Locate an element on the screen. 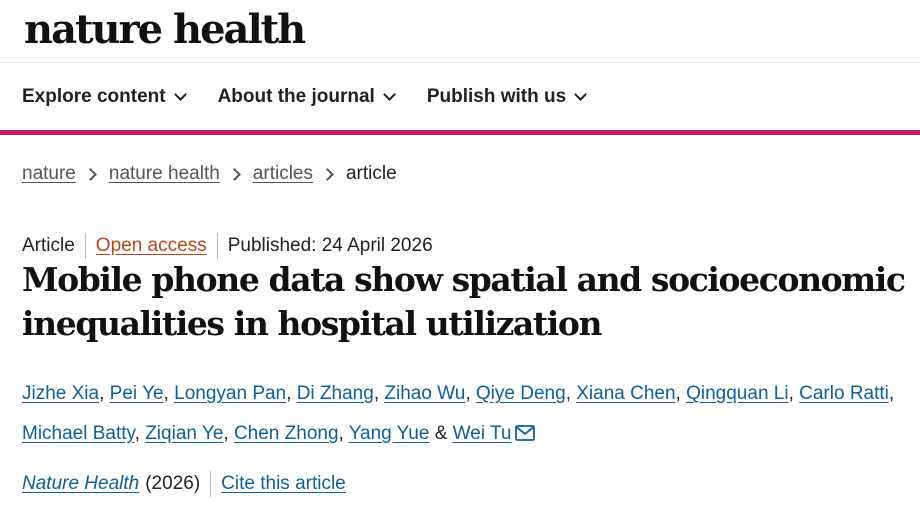  open-access-link: Open access is located at coordinates (151, 245).